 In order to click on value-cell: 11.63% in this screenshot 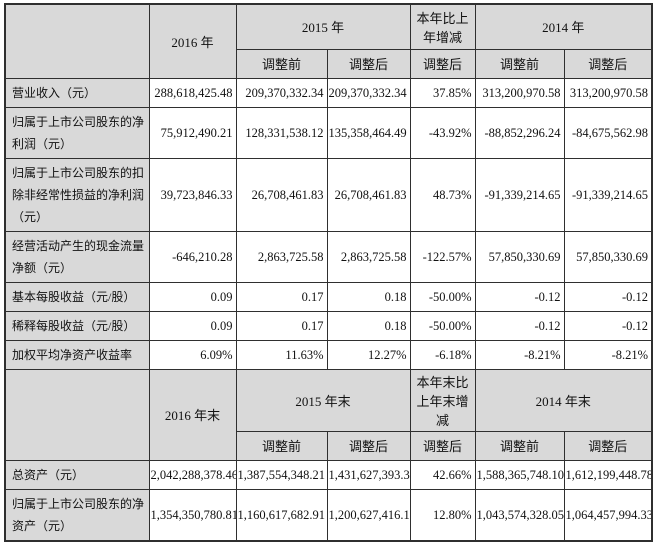, I will do `click(281, 354)`.